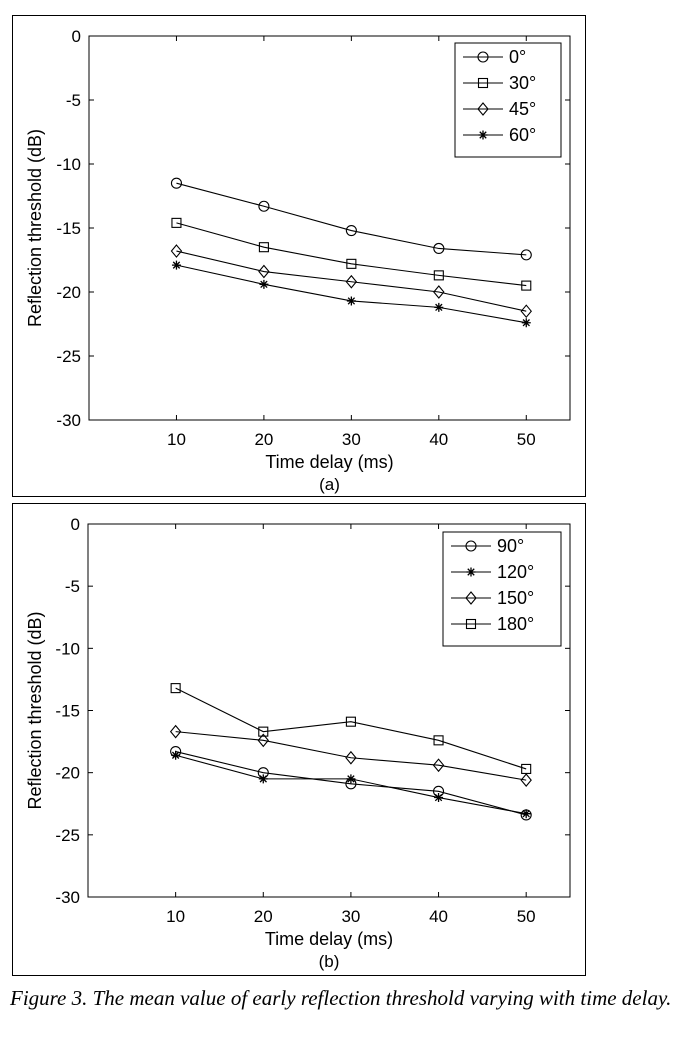 This screenshot has height=1052, width=700. Describe the element at coordinates (526, 439) in the screenshot. I see `a-x-tick-label: 50` at that location.